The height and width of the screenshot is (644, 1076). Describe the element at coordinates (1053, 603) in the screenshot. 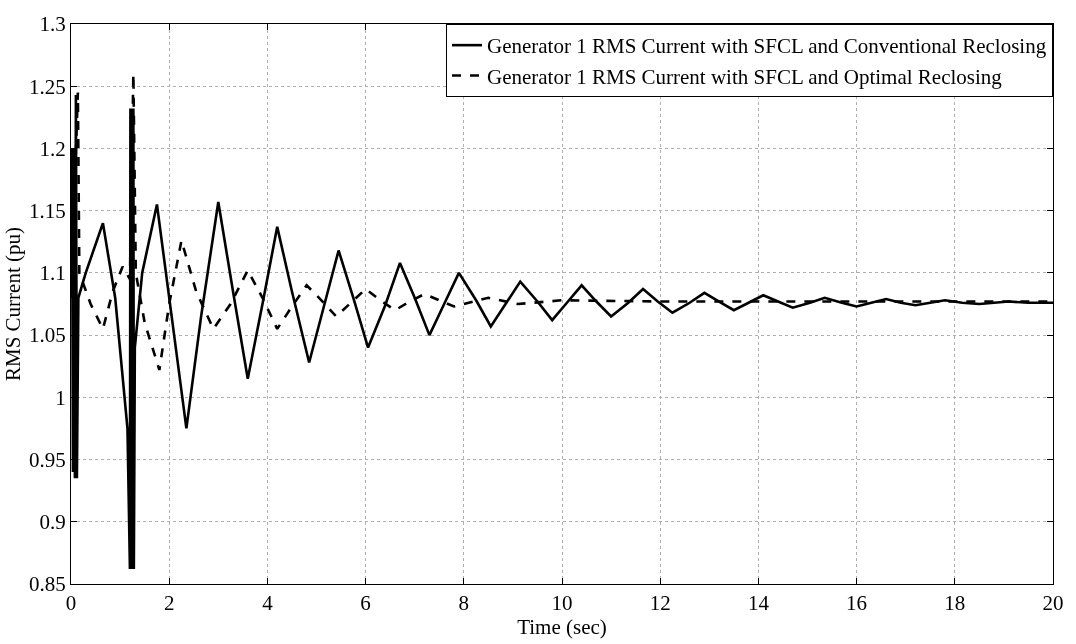

I see `x-tick-label: 20` at that location.